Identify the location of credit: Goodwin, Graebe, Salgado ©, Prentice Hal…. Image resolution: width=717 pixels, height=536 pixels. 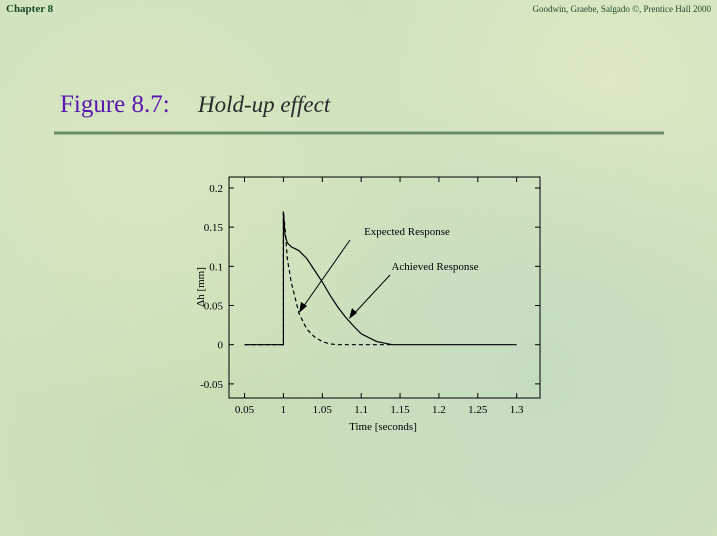
(621, 9).